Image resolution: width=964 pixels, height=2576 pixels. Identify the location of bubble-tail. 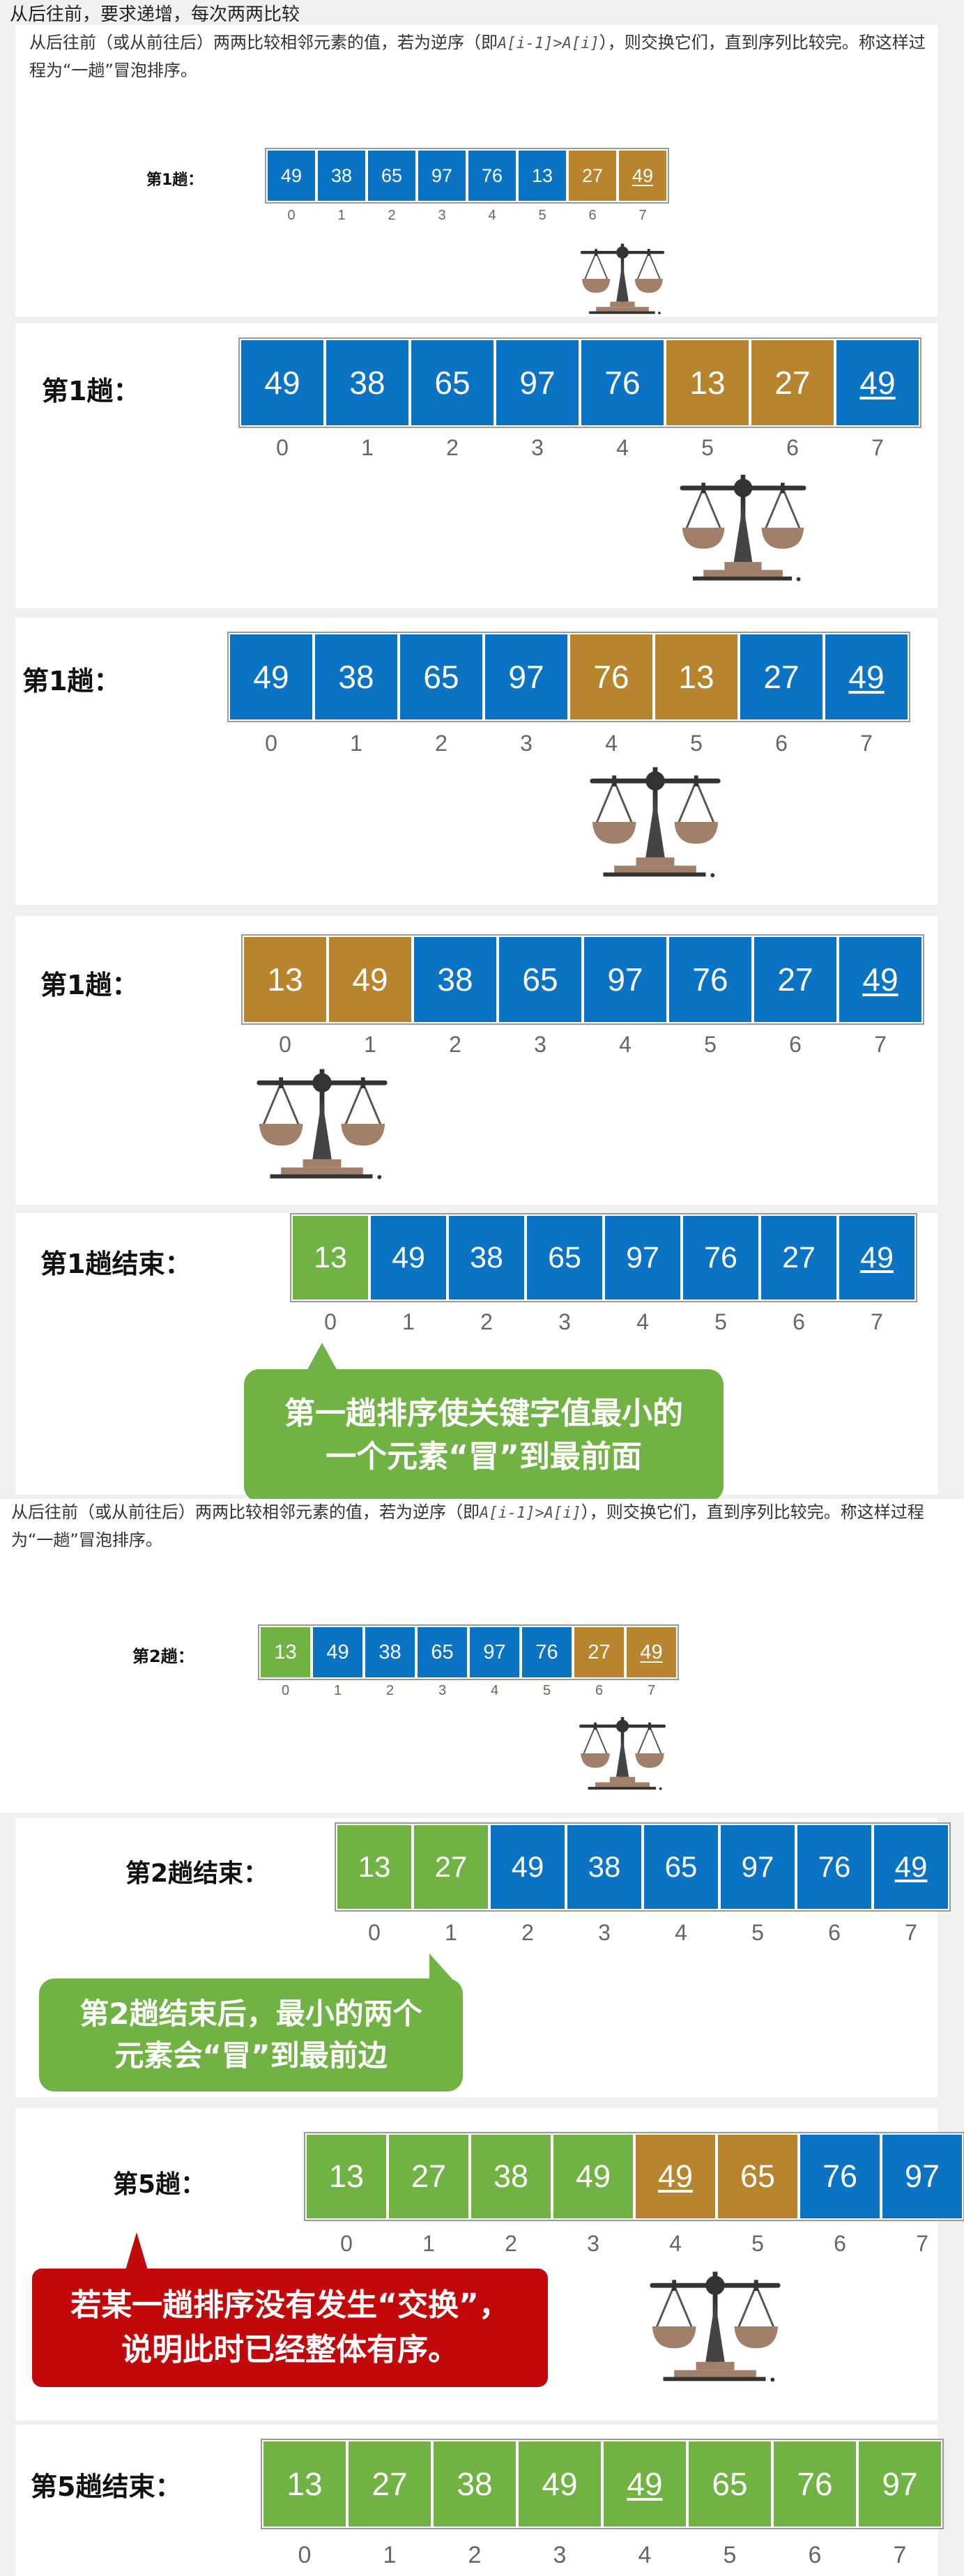
(441, 1967).